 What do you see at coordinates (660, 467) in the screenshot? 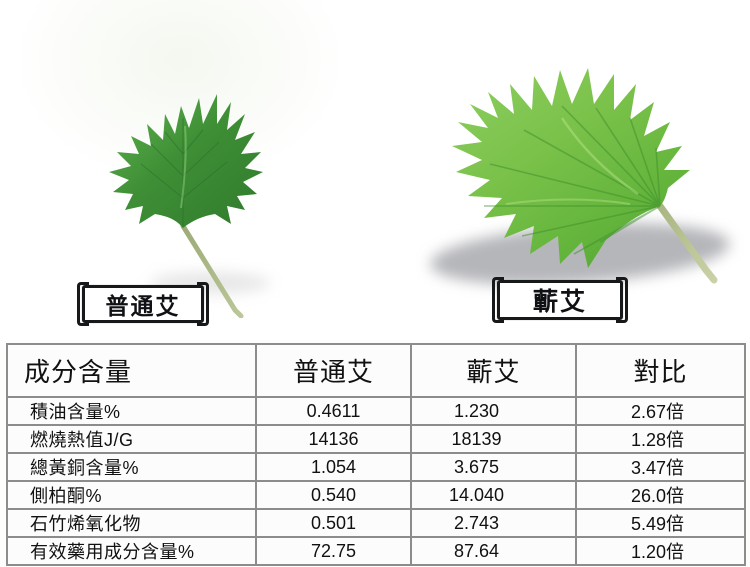
I see `cell-ratio: 3.47倍` at bounding box center [660, 467].